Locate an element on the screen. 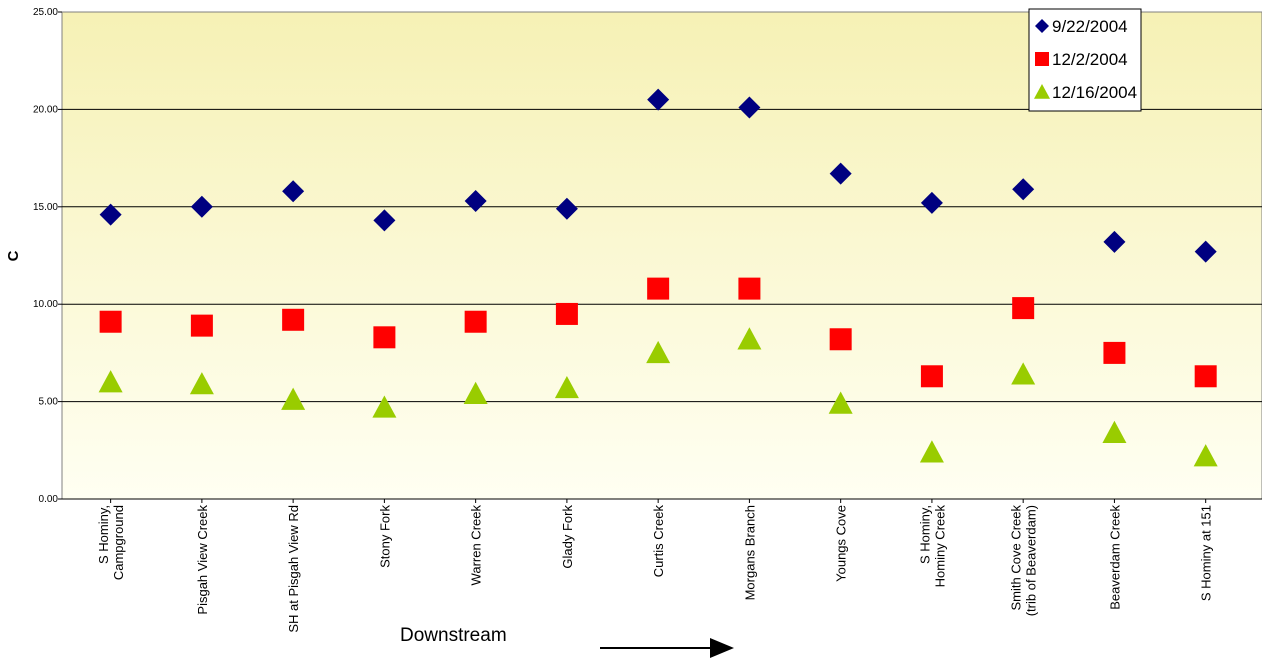 This screenshot has height=660, width=1262. legend: 9/22/2004 12/2/2004 12/16/2004 is located at coordinates (1085, 60).